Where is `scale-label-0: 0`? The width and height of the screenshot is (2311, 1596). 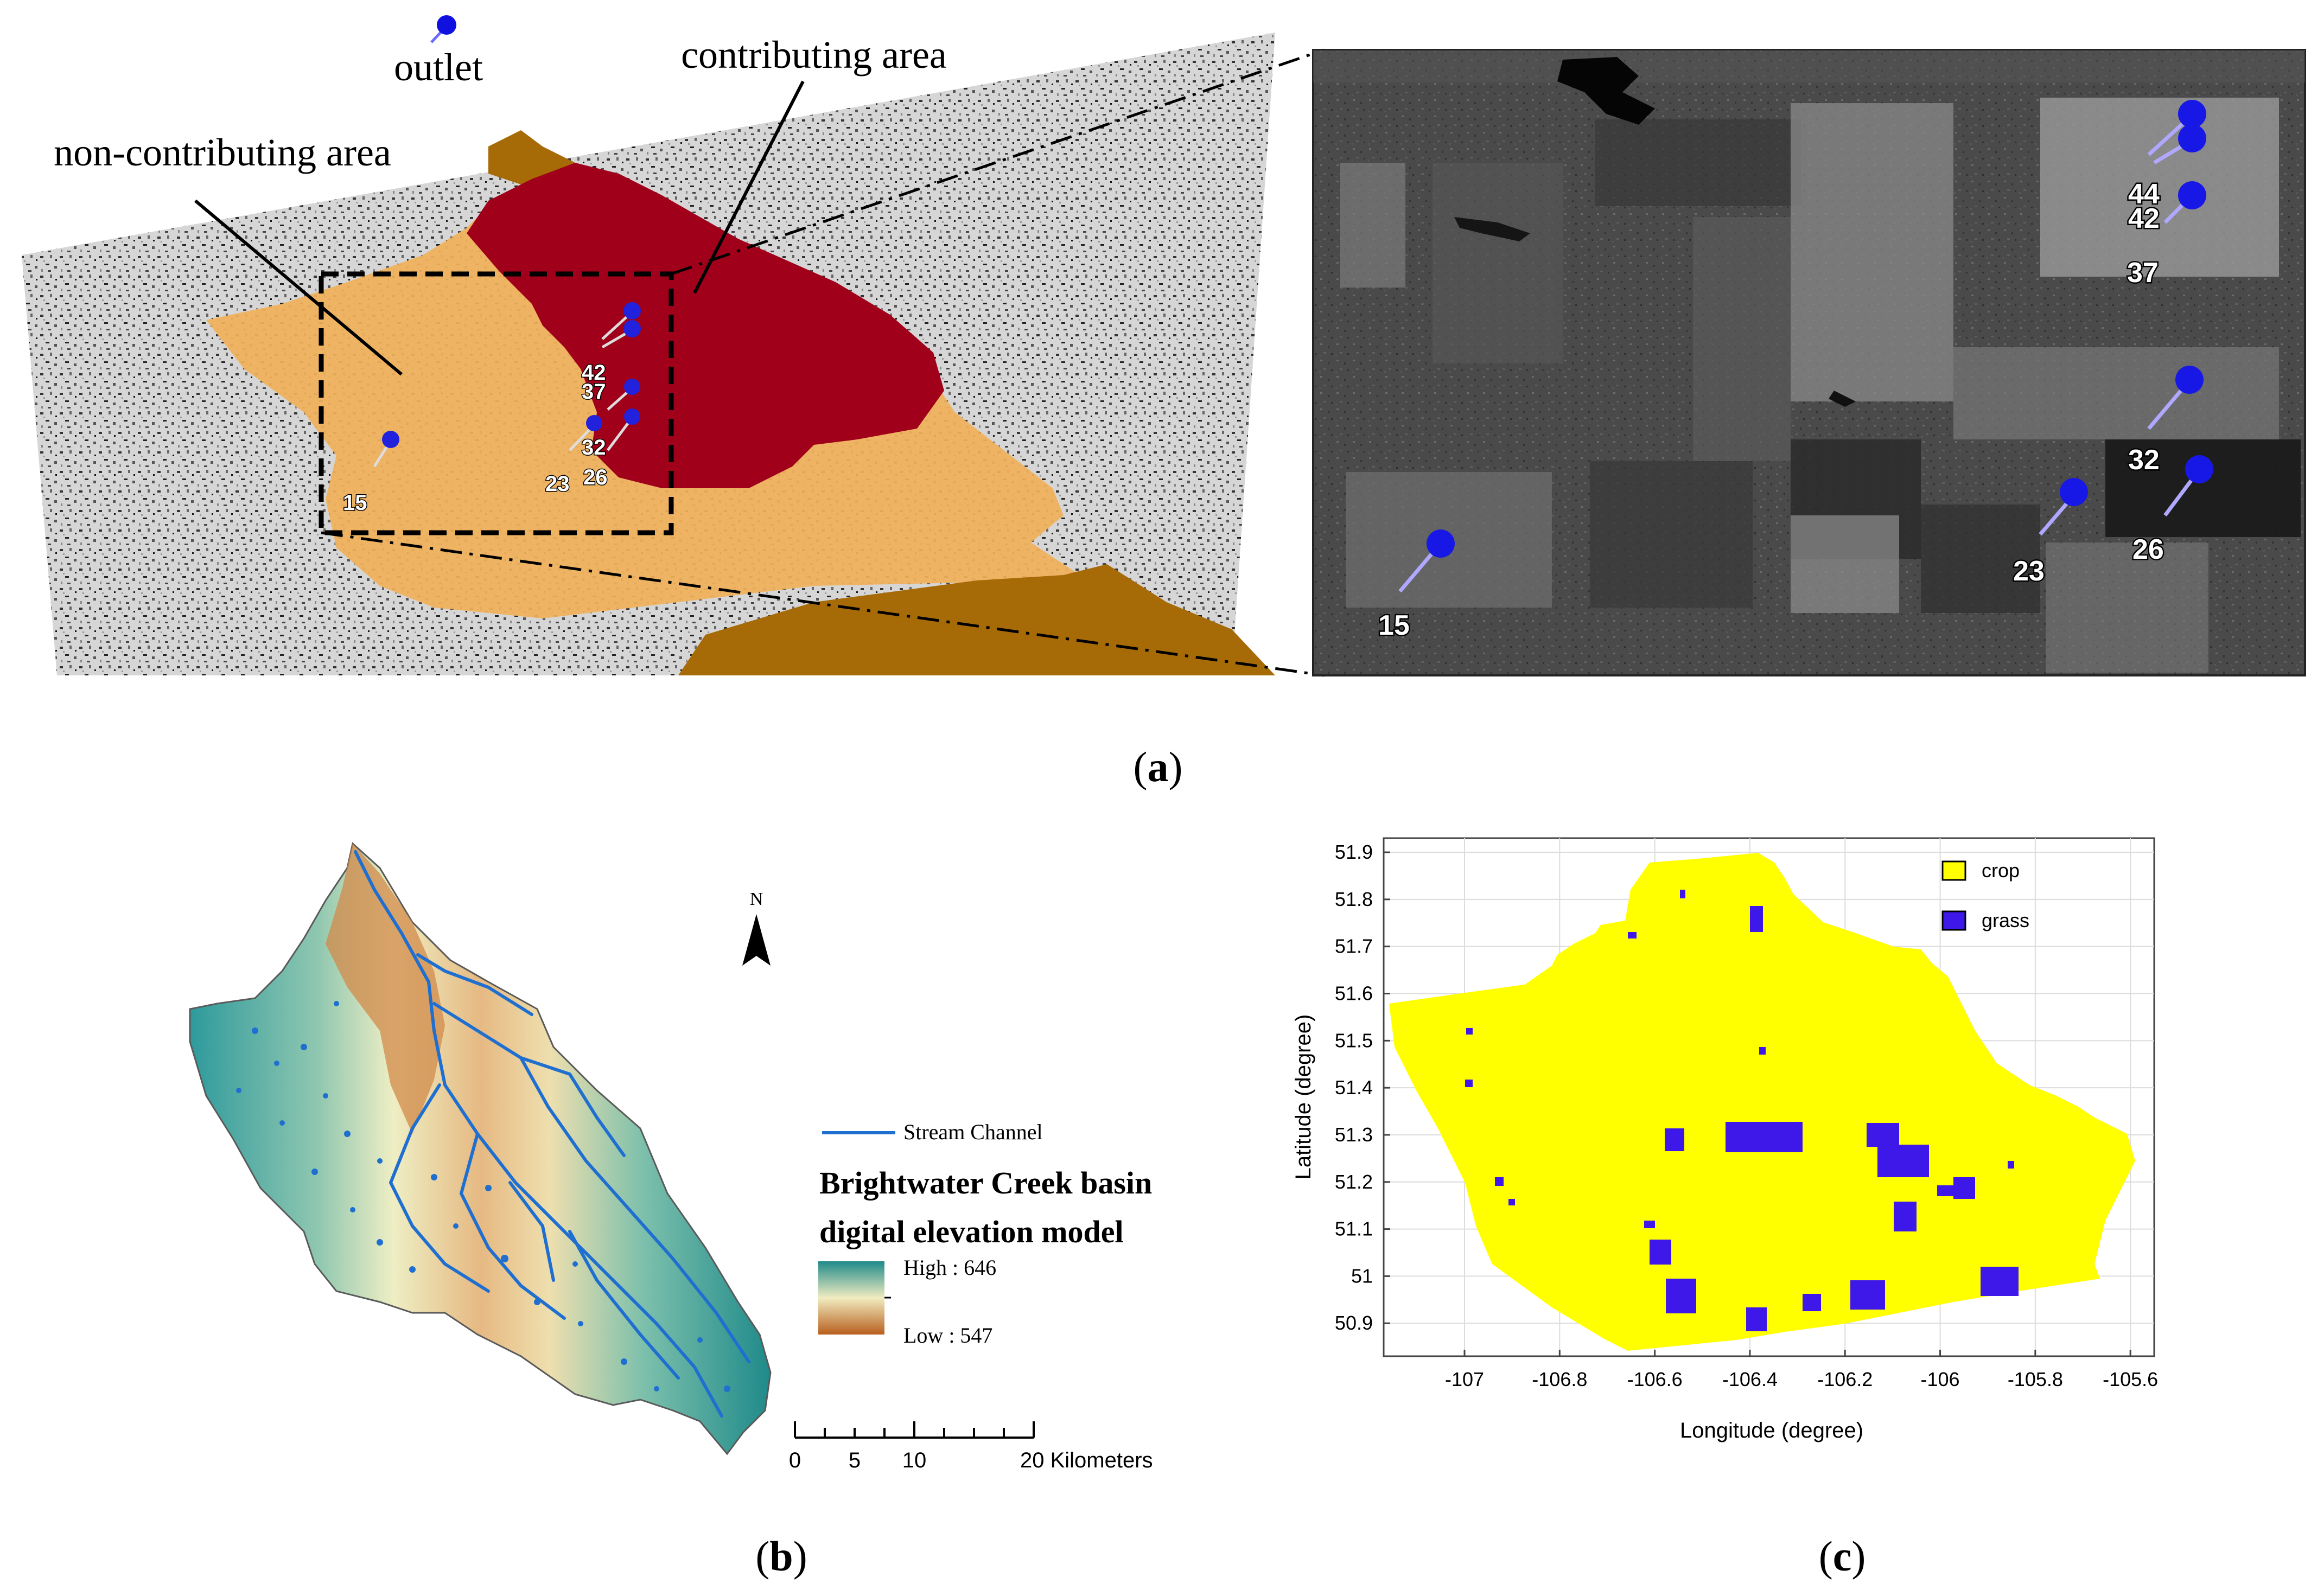 scale-label-0: 0 is located at coordinates (795, 1460).